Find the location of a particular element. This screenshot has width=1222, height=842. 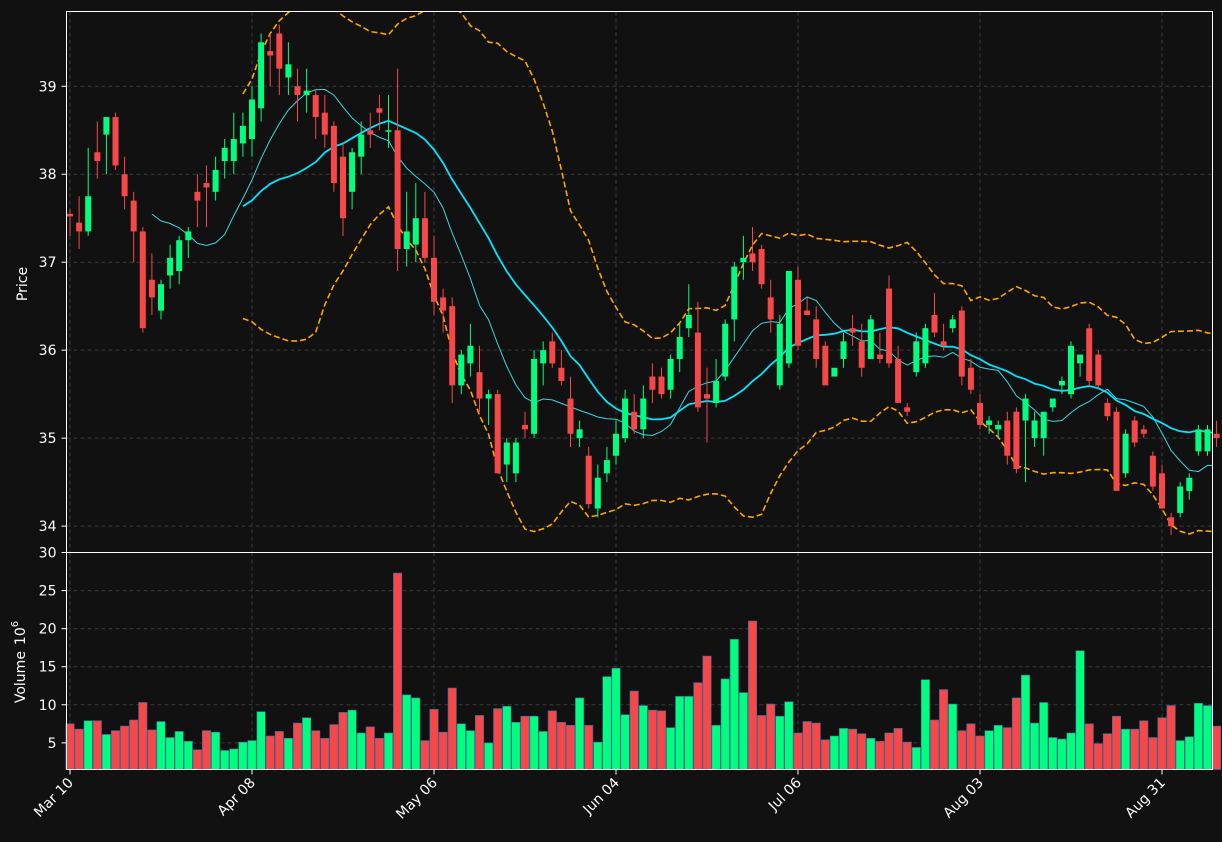

volume-tick-label: 20 is located at coordinates (48, 630).